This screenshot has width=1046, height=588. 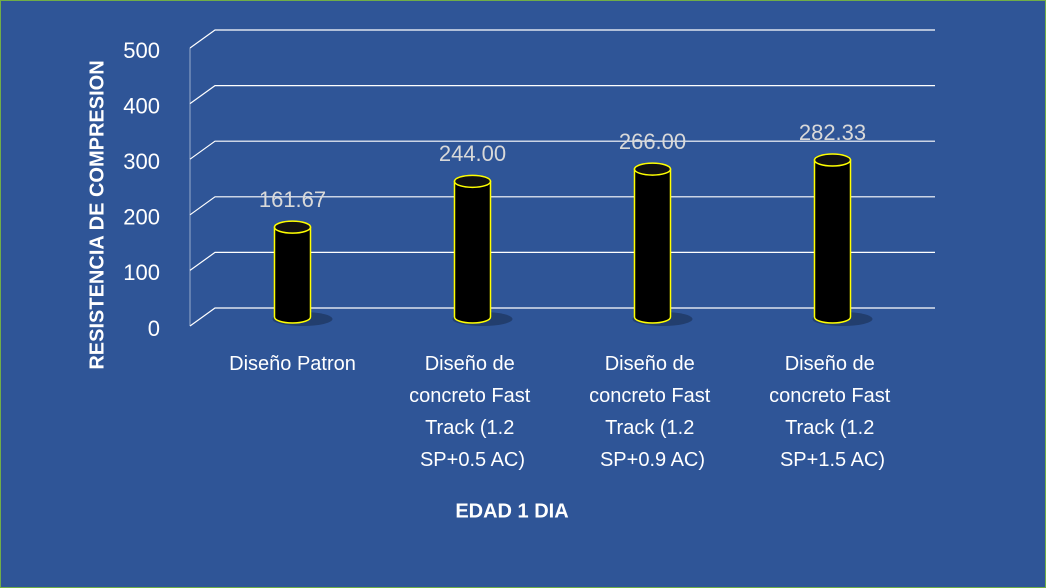 I want to click on value-label: 161.67, so click(x=292, y=199).